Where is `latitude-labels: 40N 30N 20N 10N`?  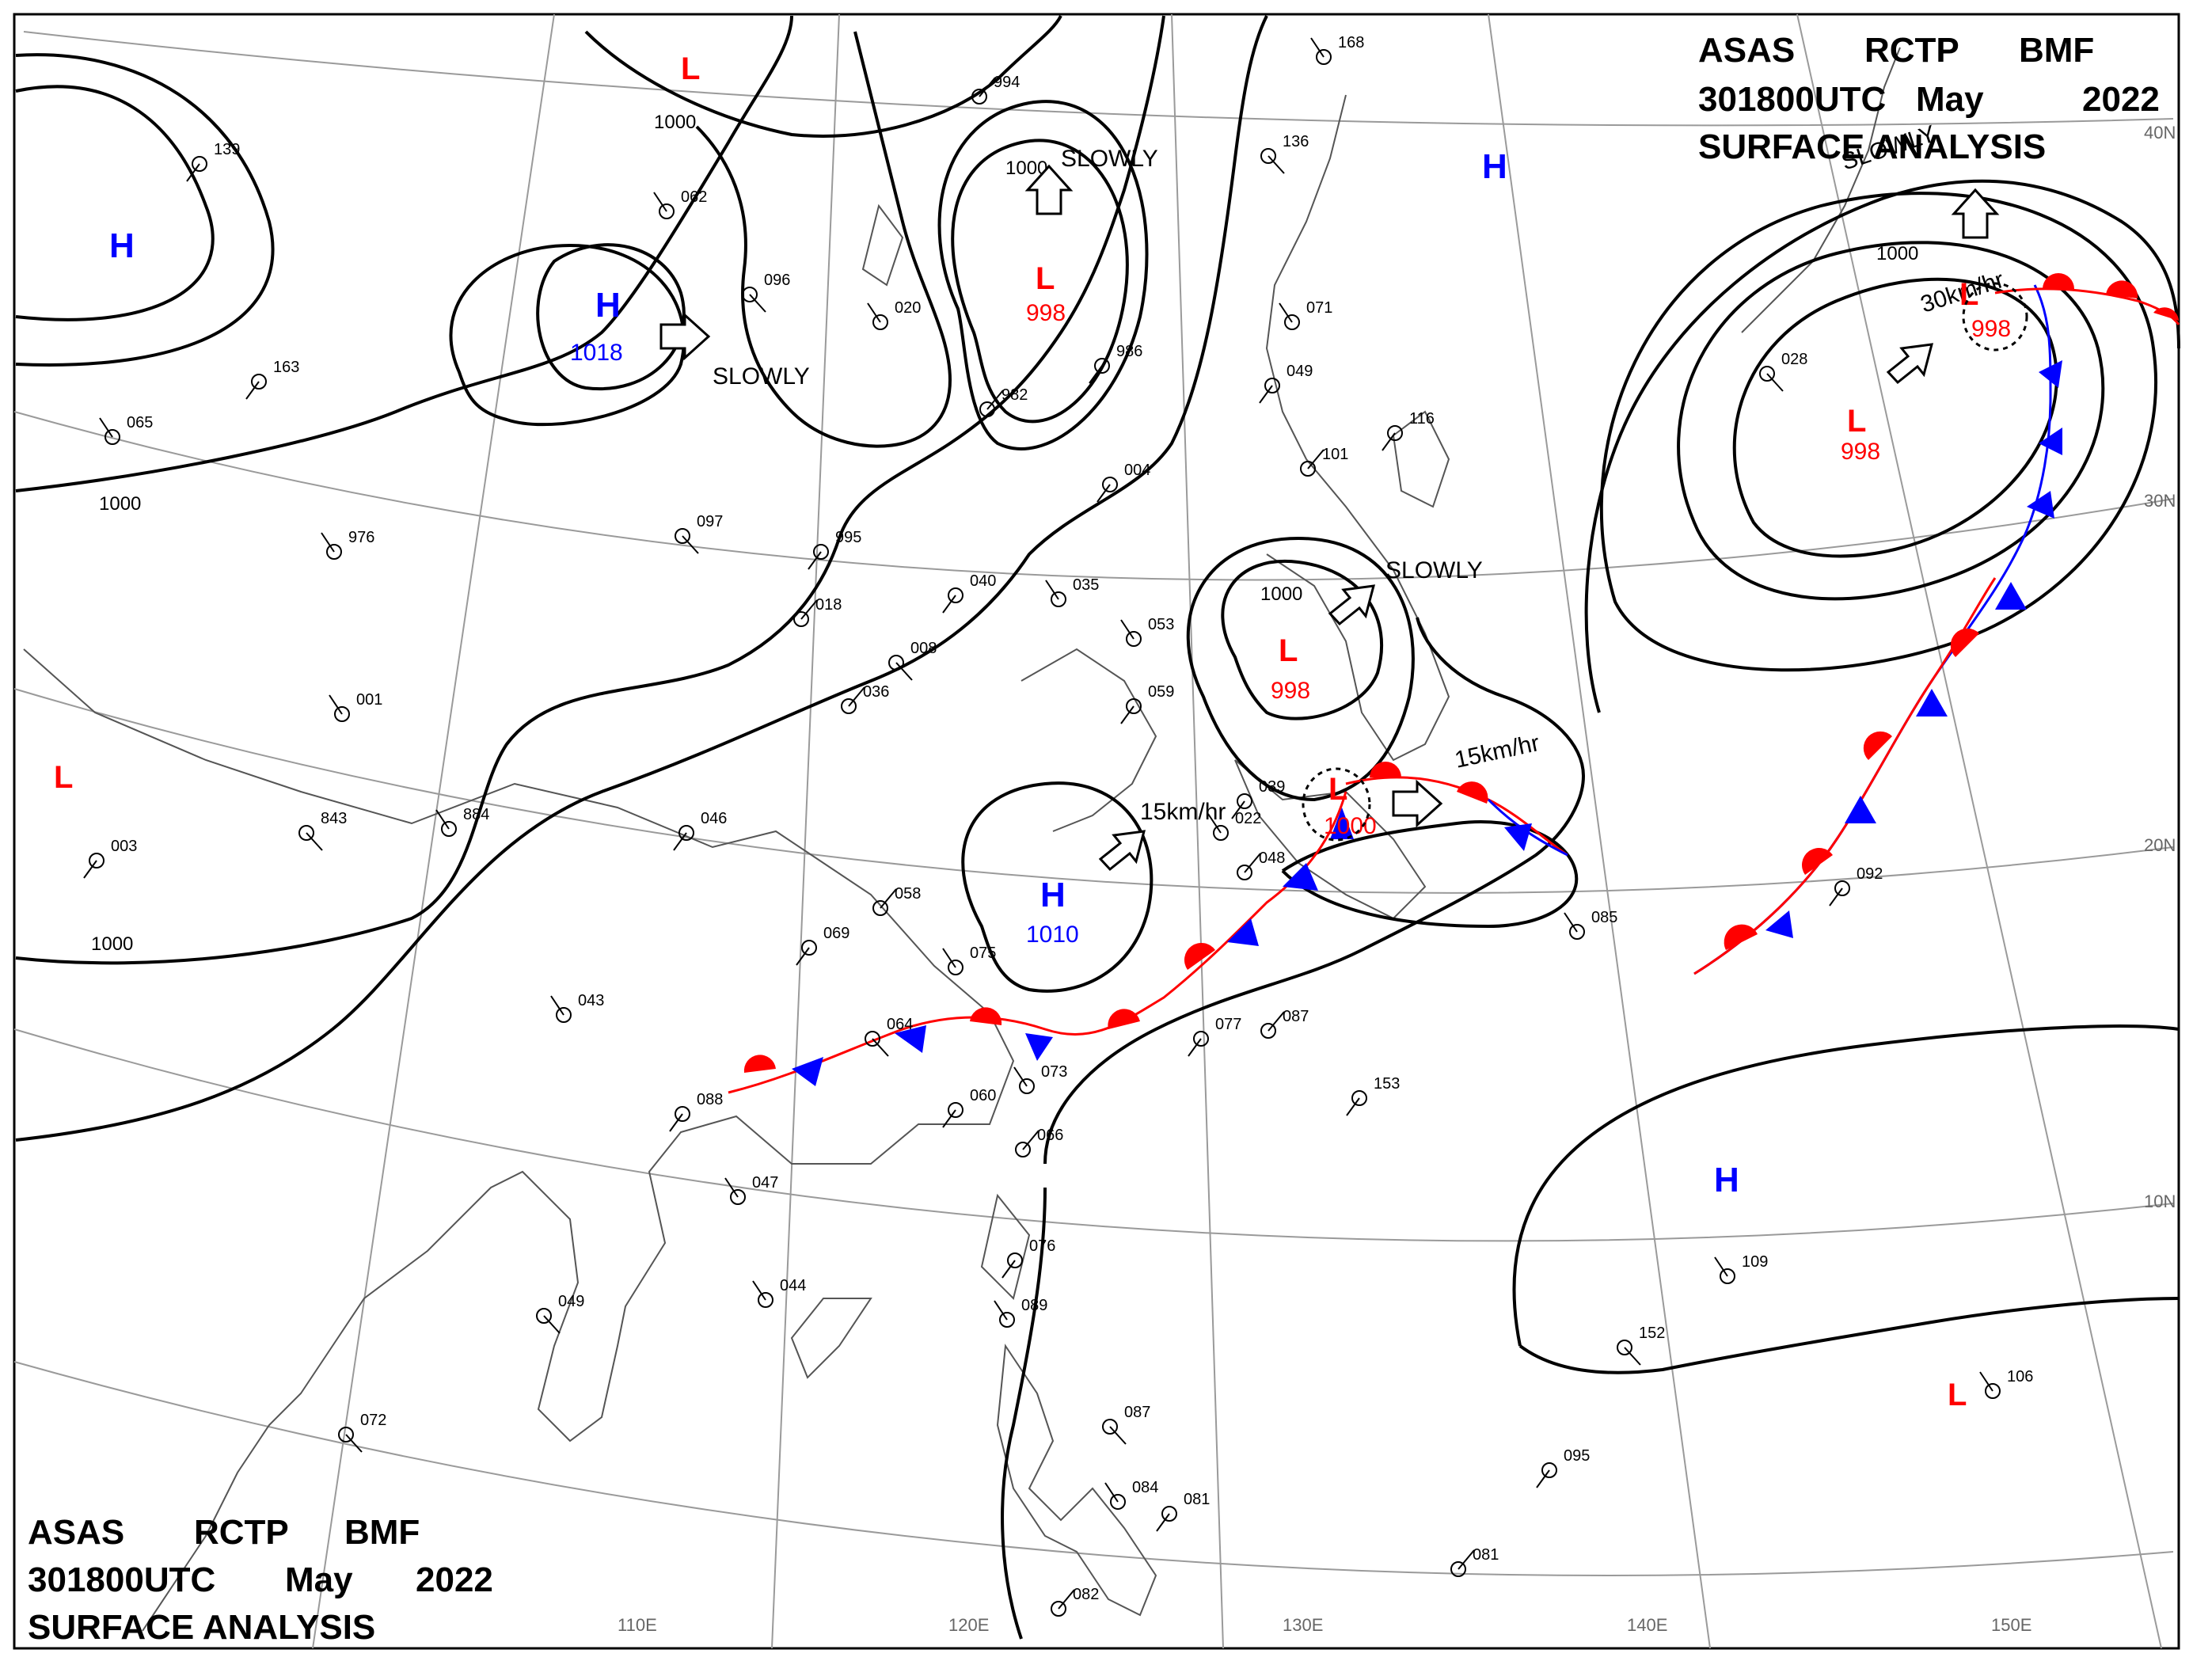
latitude-labels: 40N 30N 20N 10N is located at coordinates (2160, 667).